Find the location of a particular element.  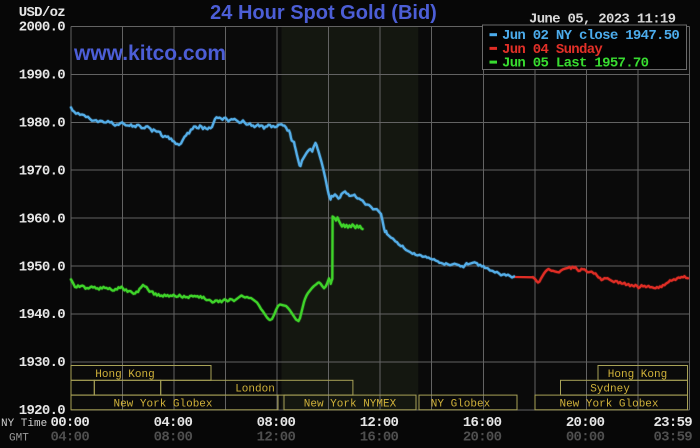

svg-text: Jun 02 NY close 1947.50 is located at coordinates (590, 36).